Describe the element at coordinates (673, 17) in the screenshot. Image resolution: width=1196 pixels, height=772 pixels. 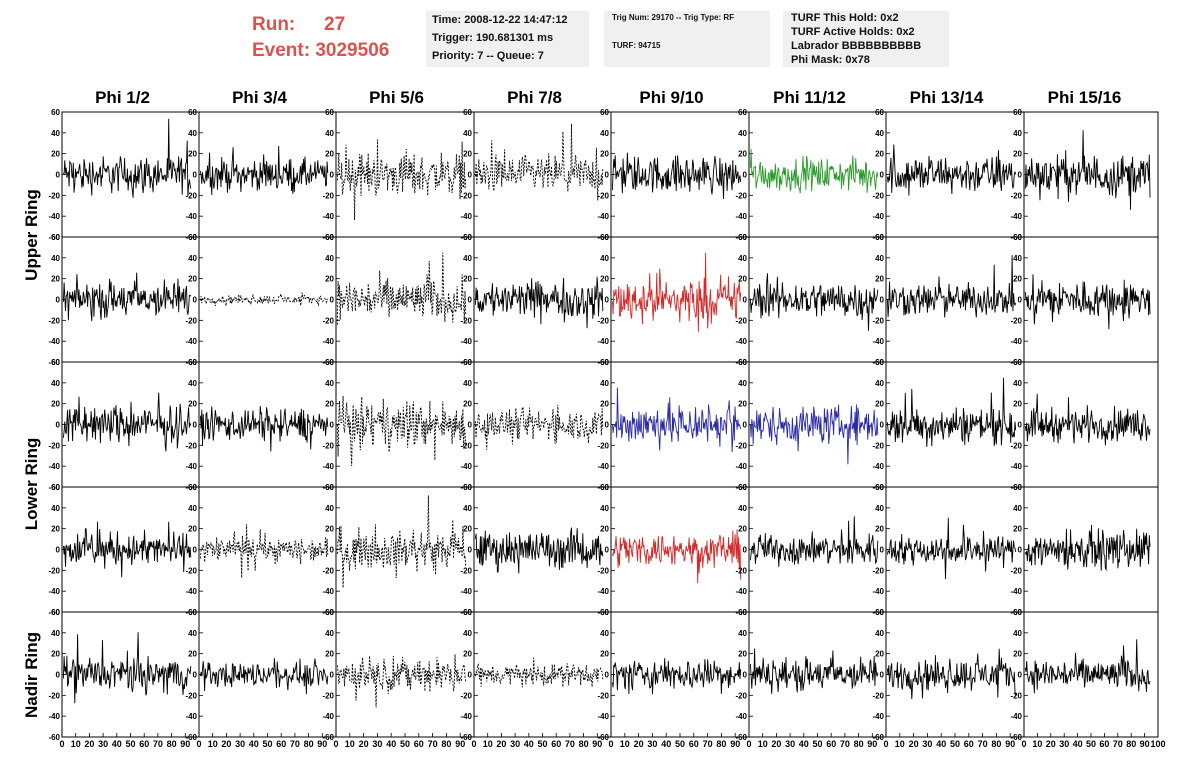
I see `trig-num-text: Trig Num: 29170 -- Trig Type: RF` at that location.